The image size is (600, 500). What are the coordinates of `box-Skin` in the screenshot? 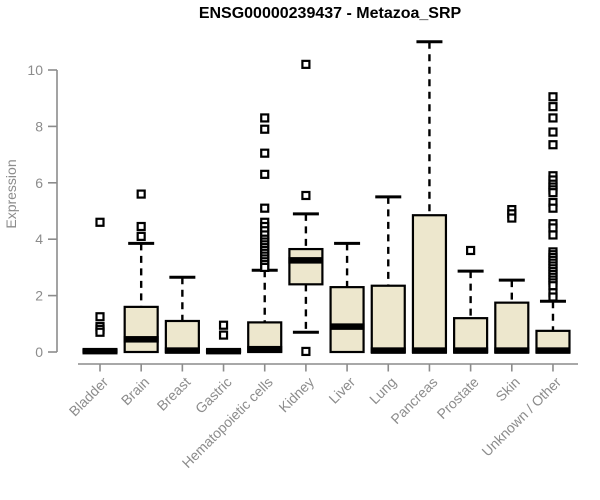 It's located at (512, 327).